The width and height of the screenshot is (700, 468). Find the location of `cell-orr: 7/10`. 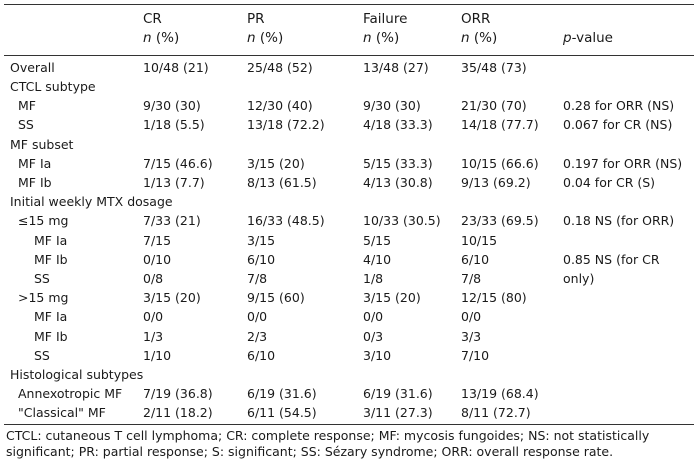

cell-orr: 7/10 is located at coordinates (475, 355).